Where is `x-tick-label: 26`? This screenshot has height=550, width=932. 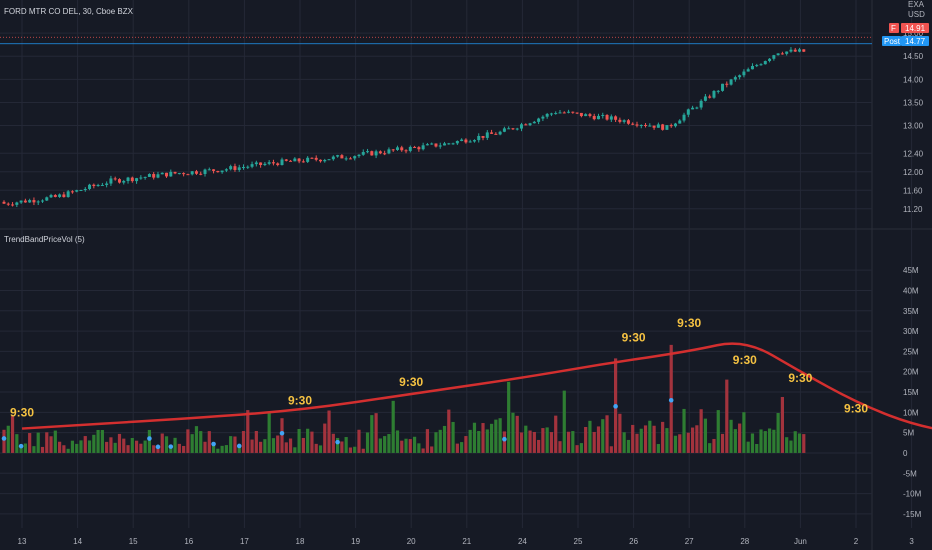
x-tick-label: 26 is located at coordinates (633, 541).